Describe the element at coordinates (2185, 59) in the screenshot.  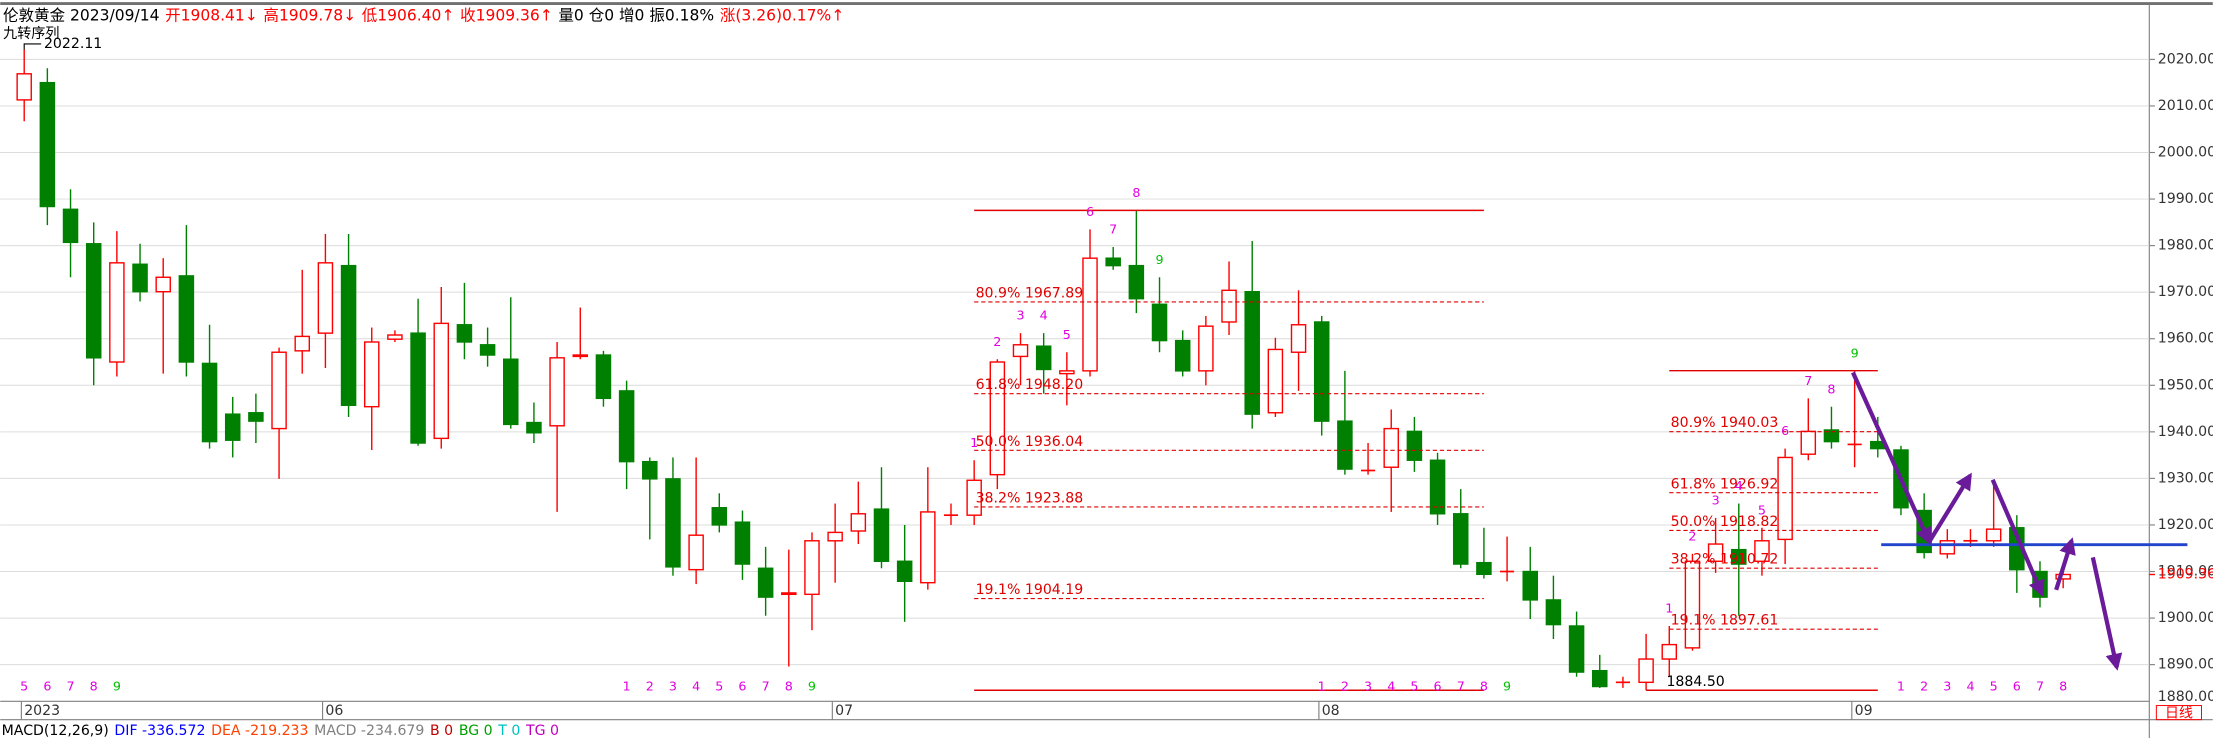
I see `y-tick-label: 2020.00` at that location.